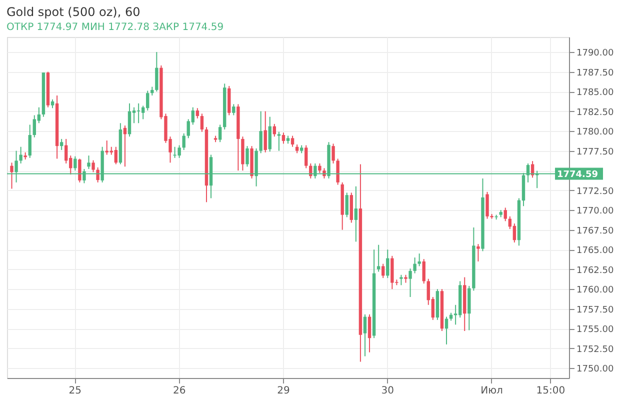 This screenshot has width=620, height=401. I want to click on y-tick-label: 1752.50, so click(595, 349).